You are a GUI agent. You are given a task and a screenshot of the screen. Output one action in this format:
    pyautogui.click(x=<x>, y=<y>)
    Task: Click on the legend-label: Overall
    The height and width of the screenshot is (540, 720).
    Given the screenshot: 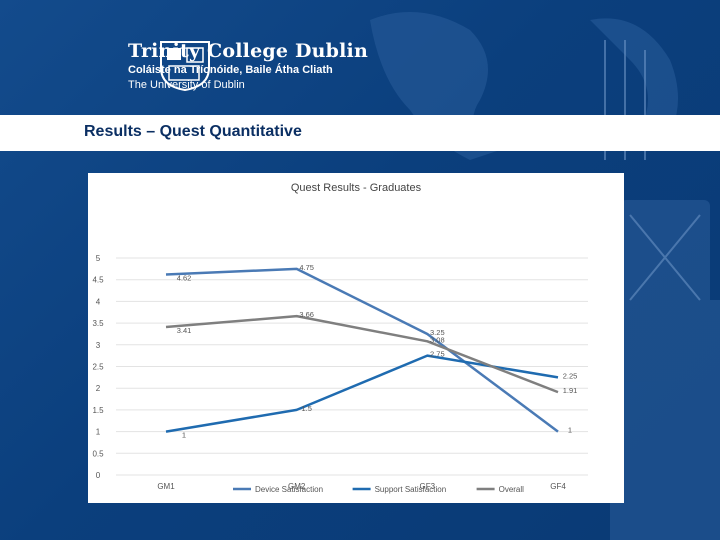 What is the action you would take?
    pyautogui.click(x=512, y=489)
    